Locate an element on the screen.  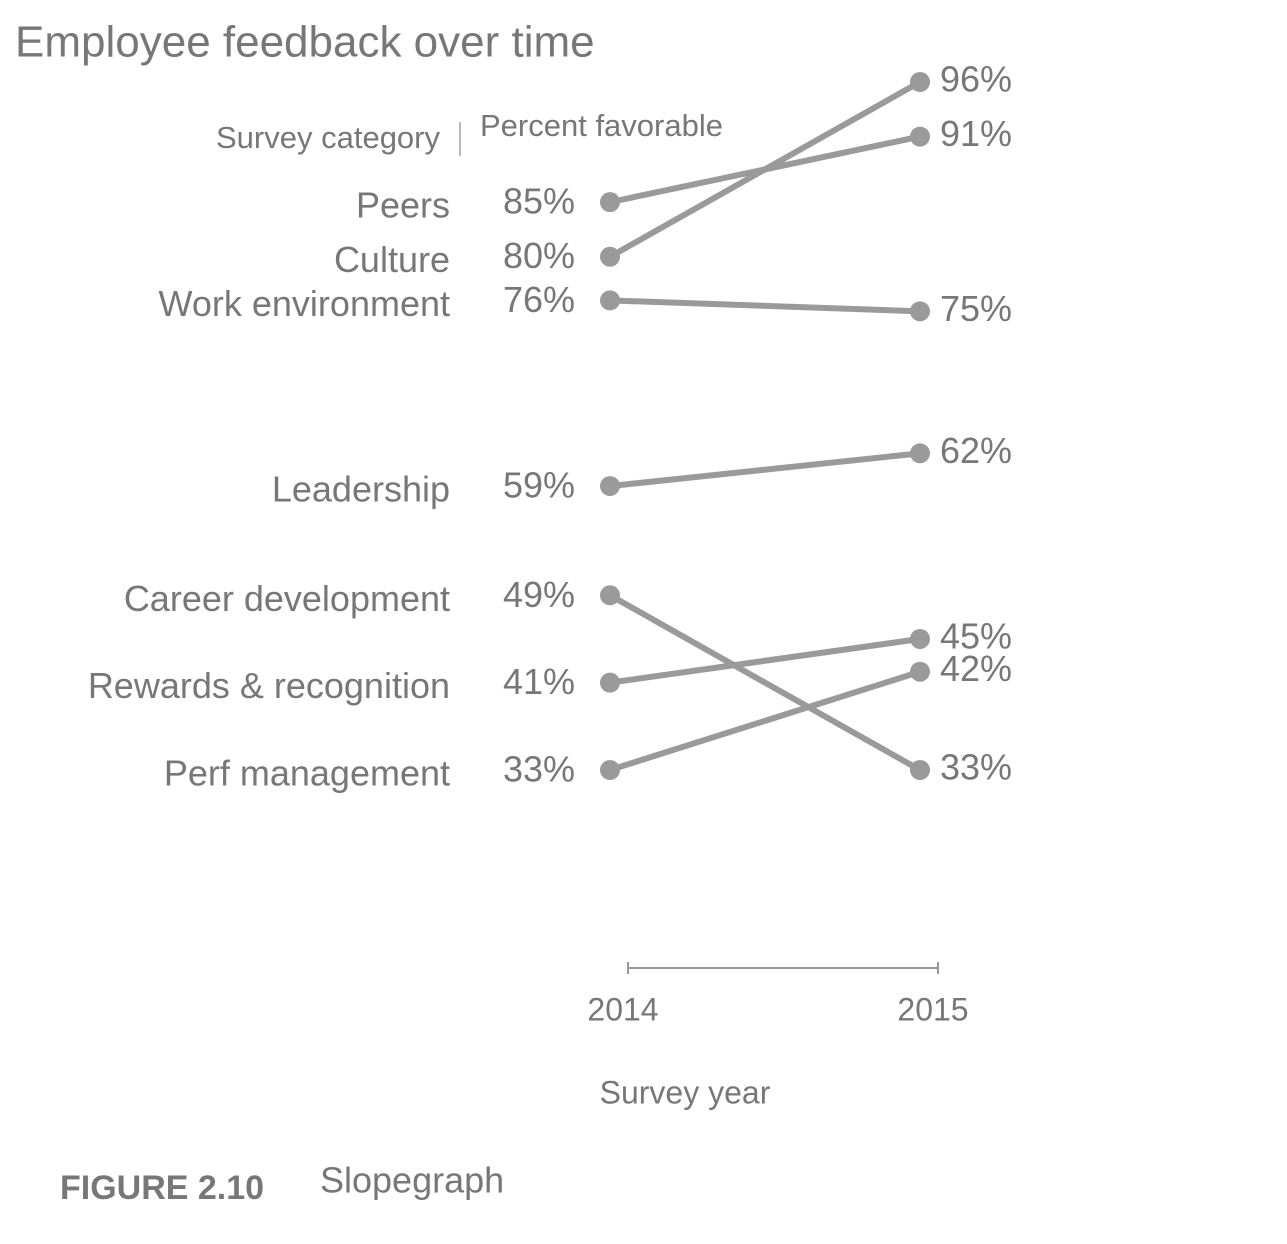
x-tick-label: 2015 is located at coordinates (932, 1009).